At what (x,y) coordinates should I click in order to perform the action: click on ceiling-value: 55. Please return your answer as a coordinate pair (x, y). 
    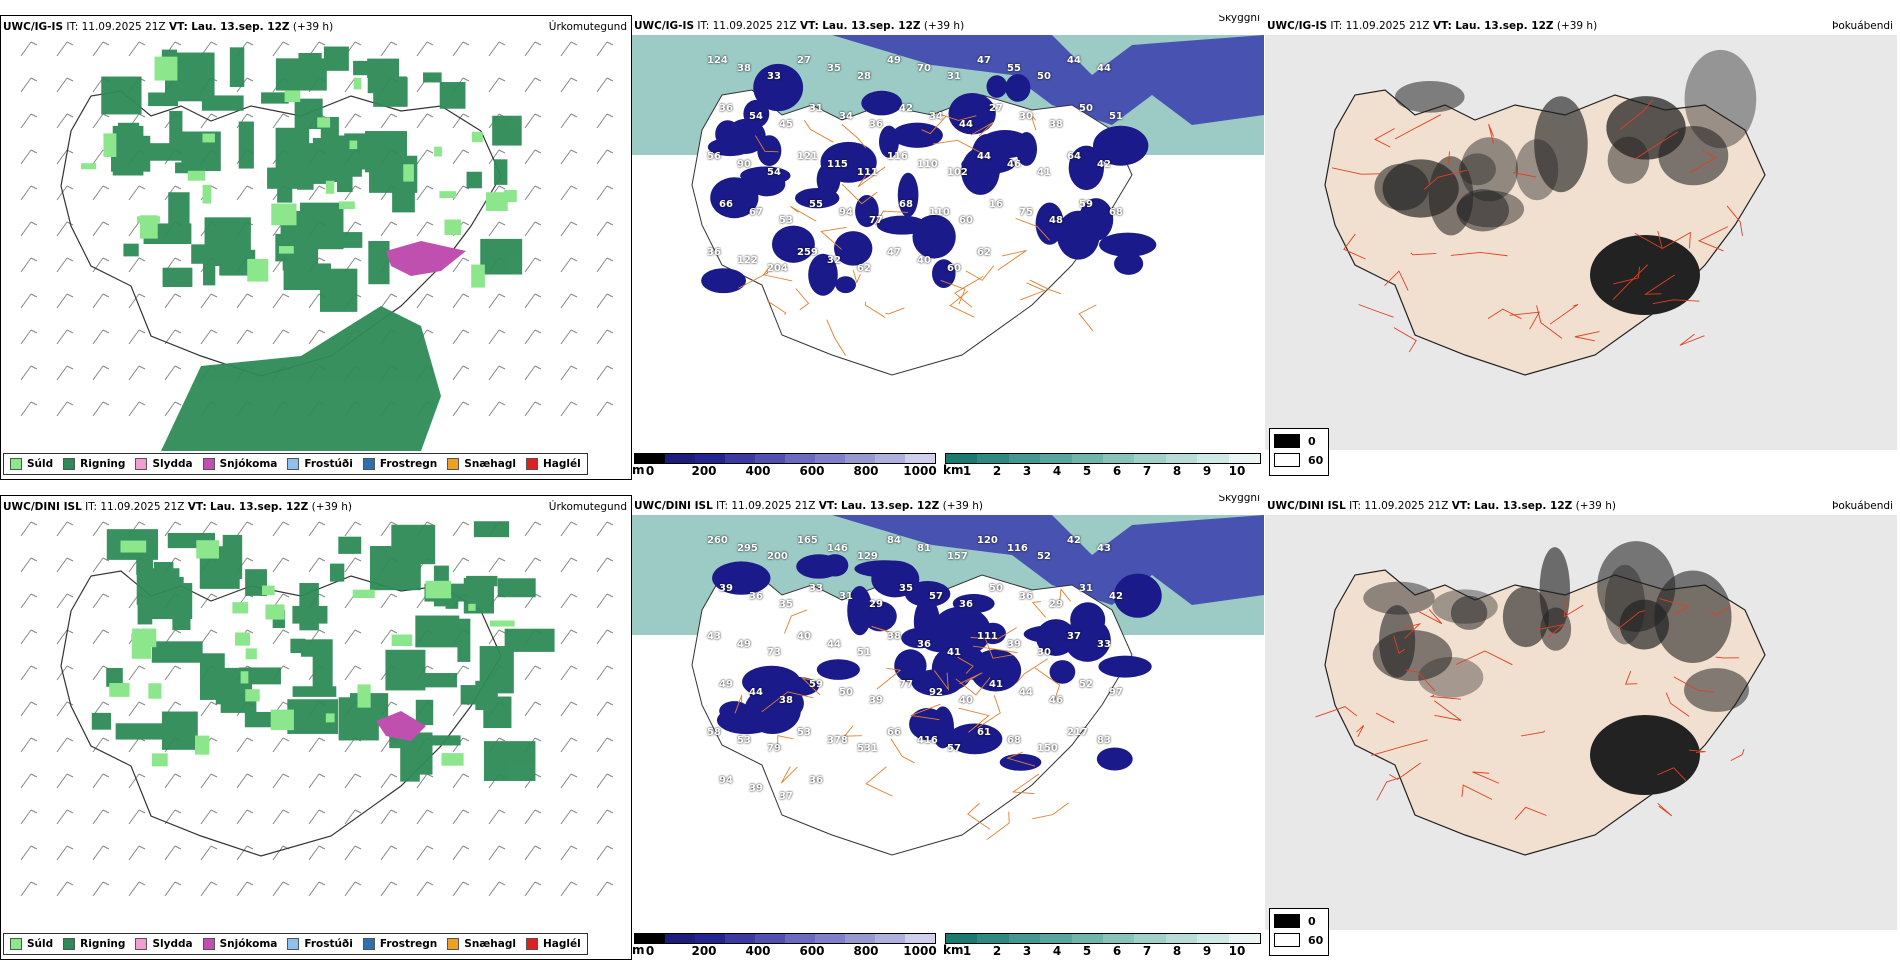
    Looking at the image, I should click on (816, 204).